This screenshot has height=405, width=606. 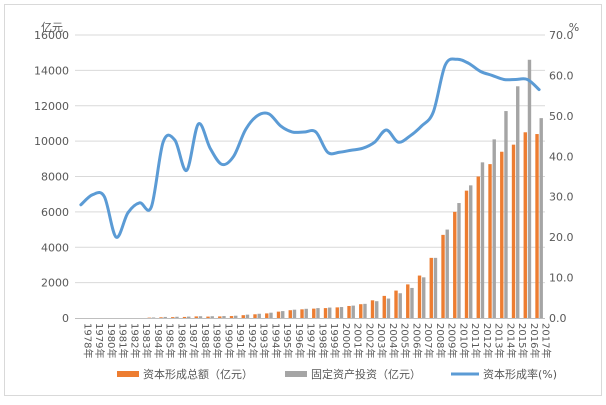 I want to click on right-axis-tick-label: 20.0, so click(x=561, y=237).